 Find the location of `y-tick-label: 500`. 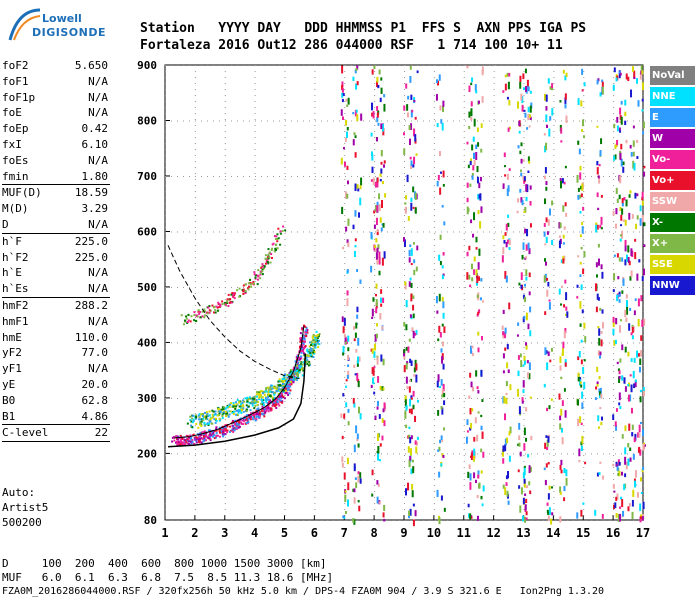

y-tick-label: 500 is located at coordinates (147, 287).